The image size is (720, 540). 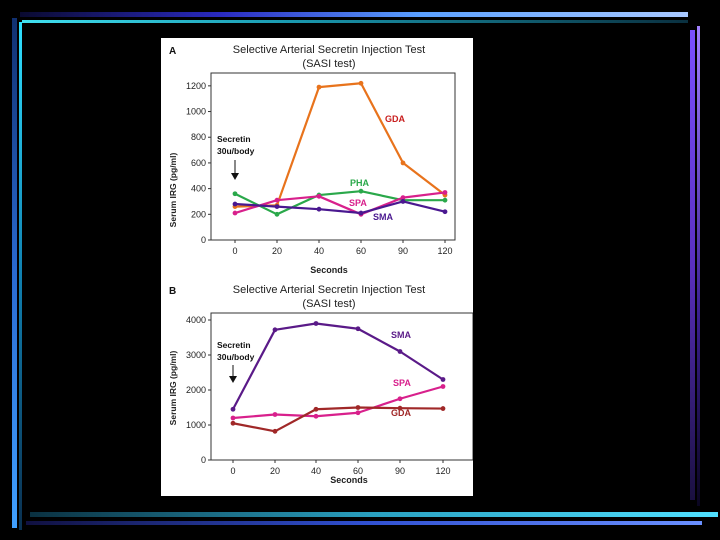 What do you see at coordinates (358, 471) in the screenshot?
I see `chart-b-xtick-label: 60` at bounding box center [358, 471].